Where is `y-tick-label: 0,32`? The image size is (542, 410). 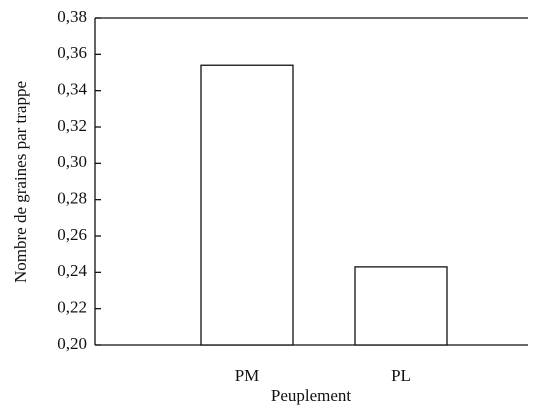
y-tick-label: 0,32 is located at coordinates (72, 125).